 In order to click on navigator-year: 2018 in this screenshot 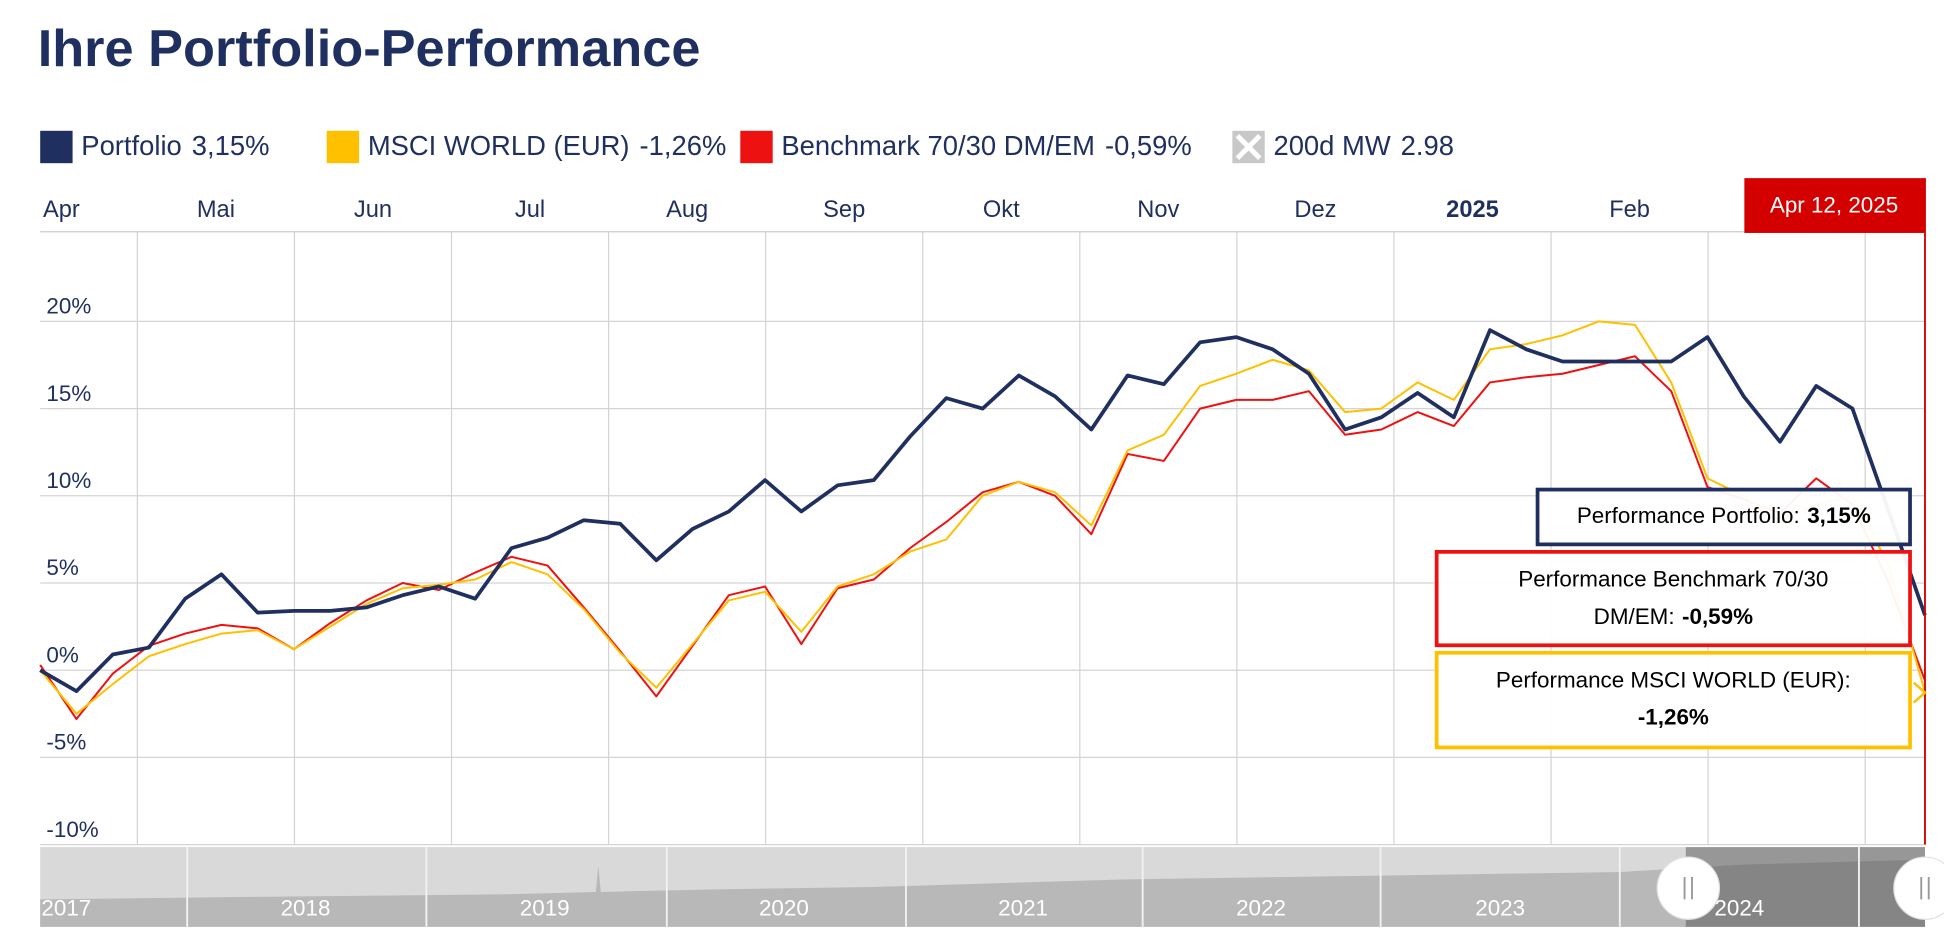, I will do `click(306, 907)`.